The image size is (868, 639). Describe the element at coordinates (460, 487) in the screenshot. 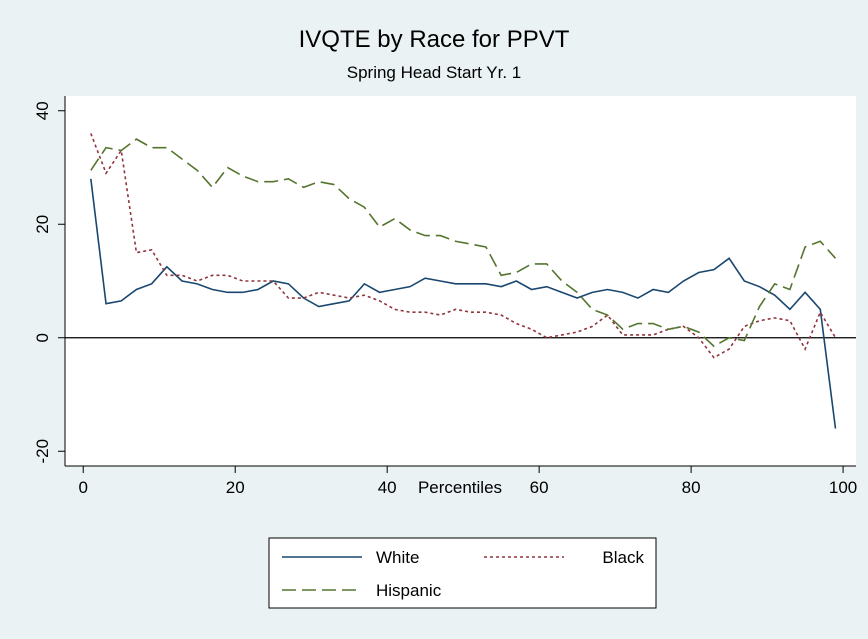

I see `x-axis-label: Percentiles` at that location.